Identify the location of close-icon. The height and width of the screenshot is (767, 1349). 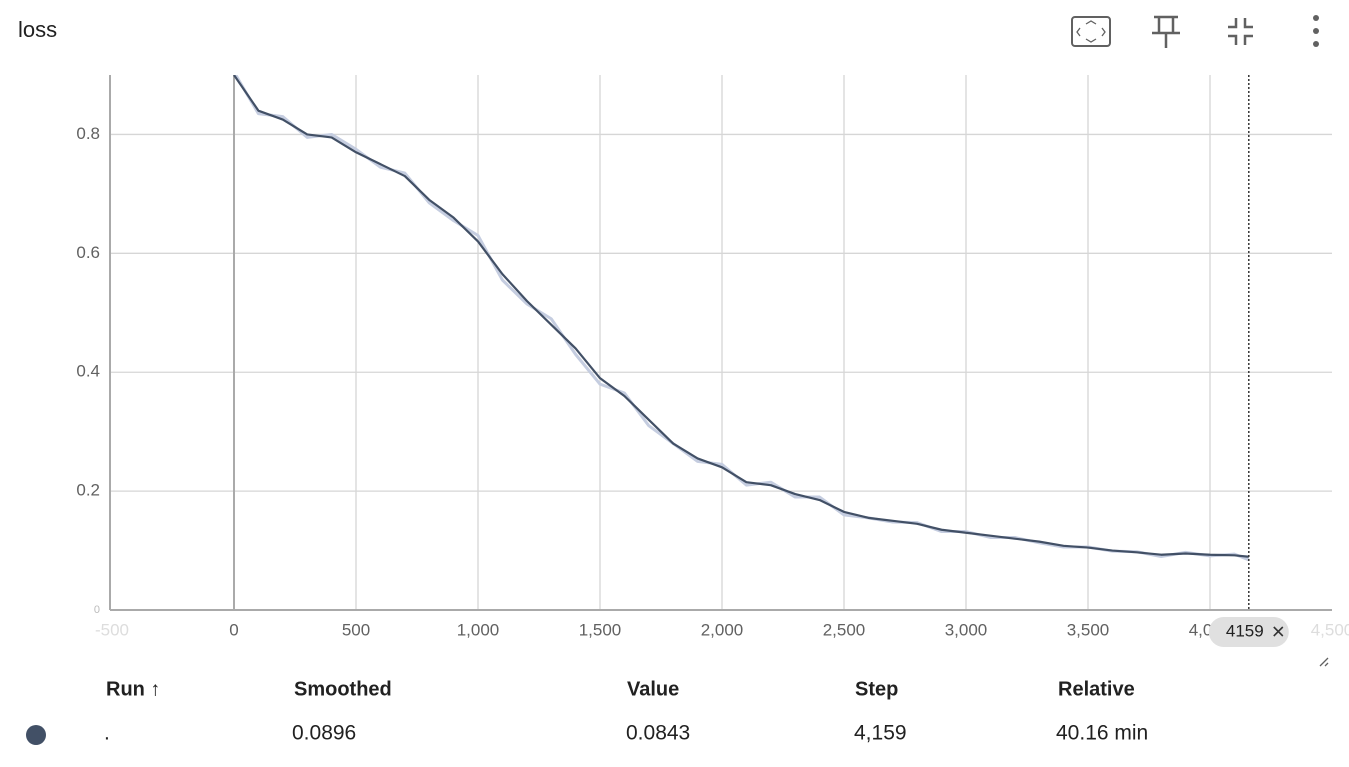
(1278, 631).